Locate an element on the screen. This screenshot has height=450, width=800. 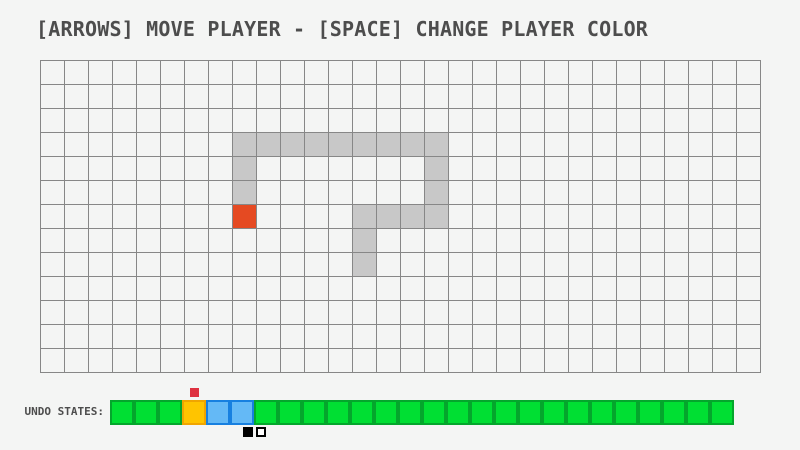
undo-state-cell-blue is located at coordinates (218, 412).